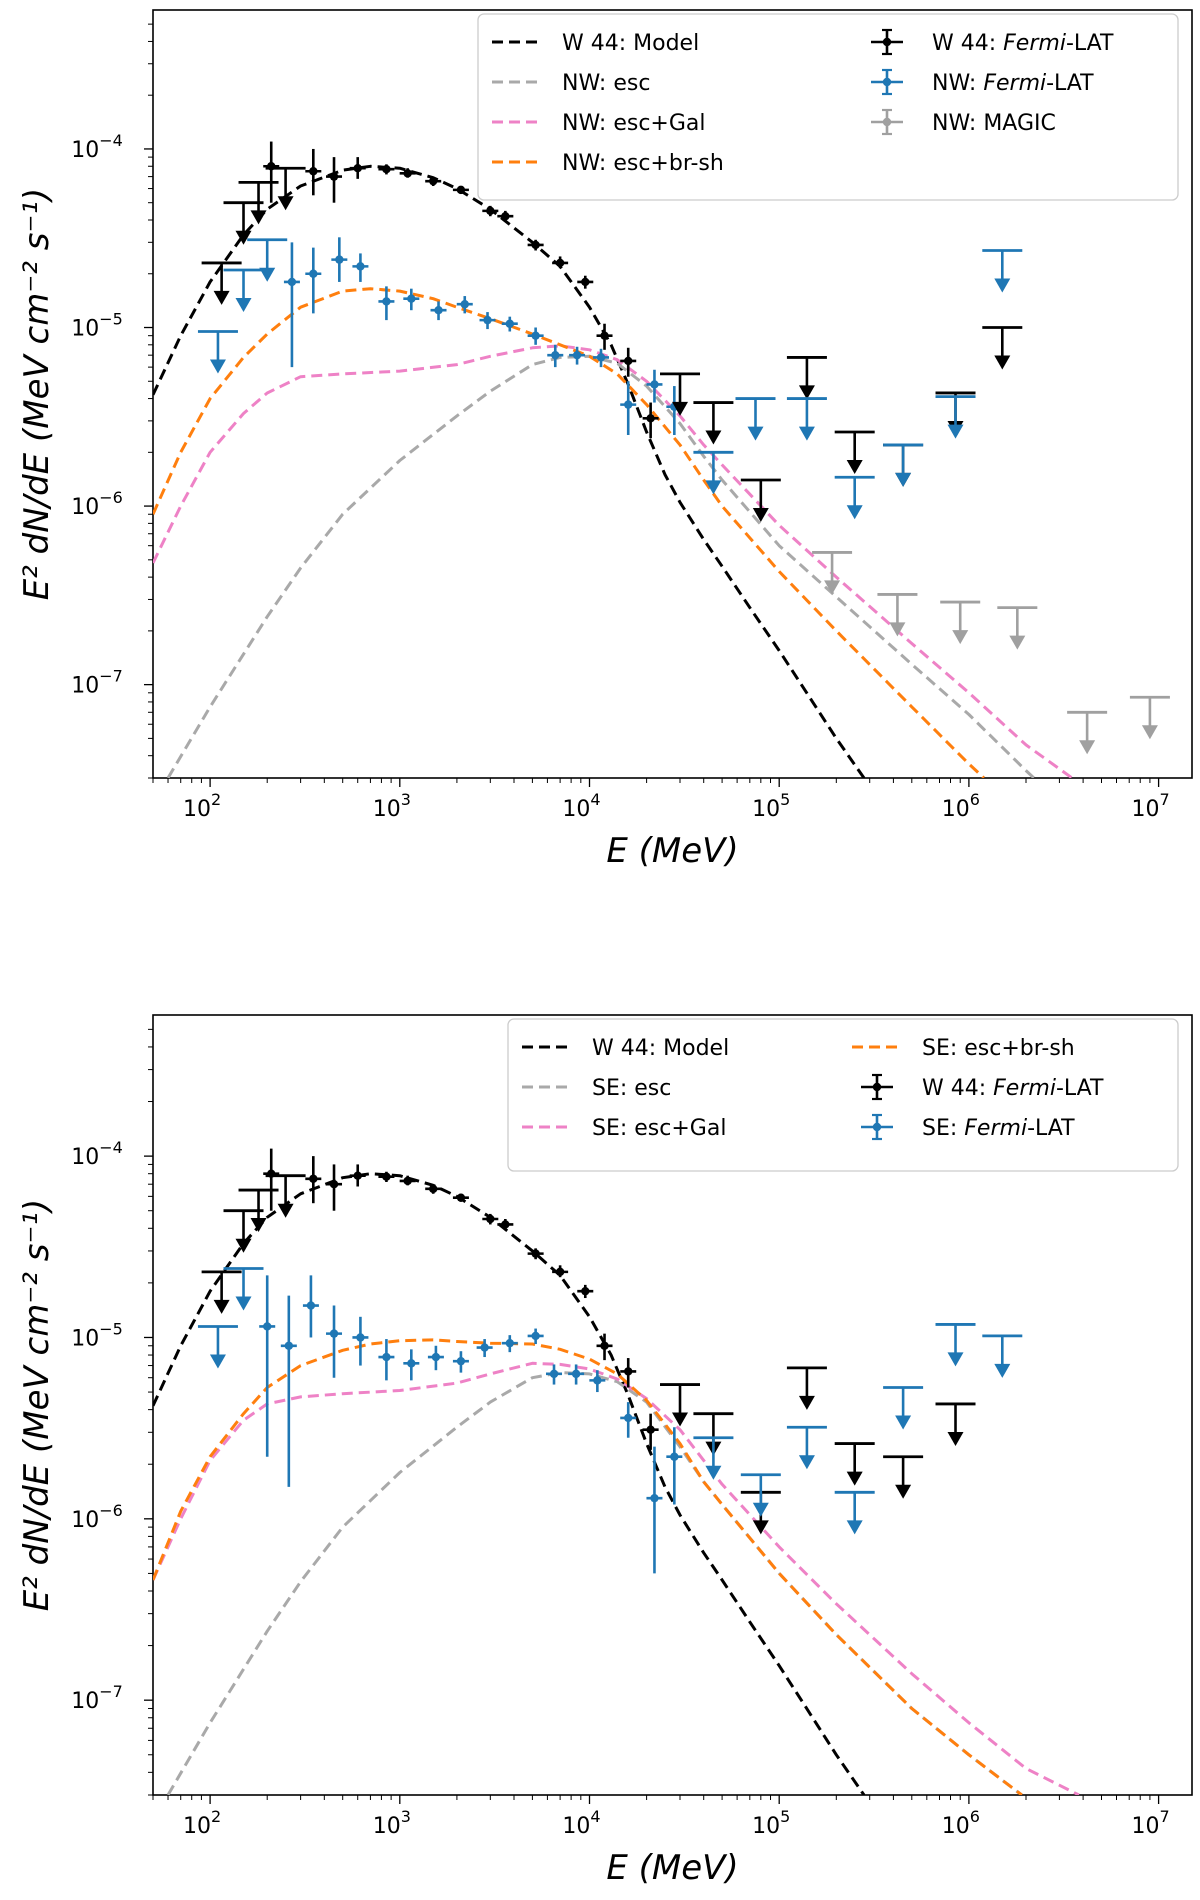 The height and width of the screenshot is (1900, 1200). What do you see at coordinates (624, 1128) in the screenshot?
I see `legend-entry: SE: esc+Gal` at bounding box center [624, 1128].